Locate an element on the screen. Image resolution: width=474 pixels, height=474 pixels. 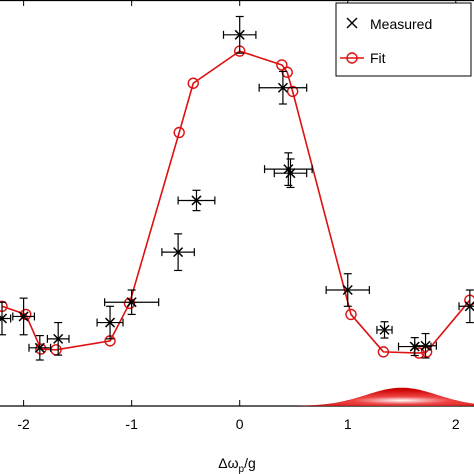
legend-entry-fit: Fit is located at coordinates (363, 58).